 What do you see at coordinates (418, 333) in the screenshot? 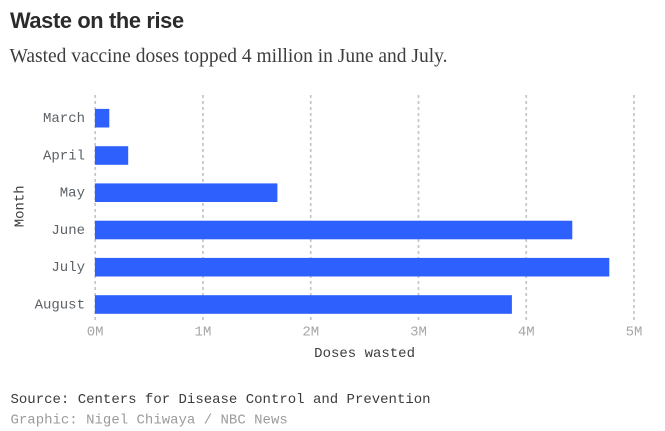
I see `svg-text: 3M` at bounding box center [418, 333].